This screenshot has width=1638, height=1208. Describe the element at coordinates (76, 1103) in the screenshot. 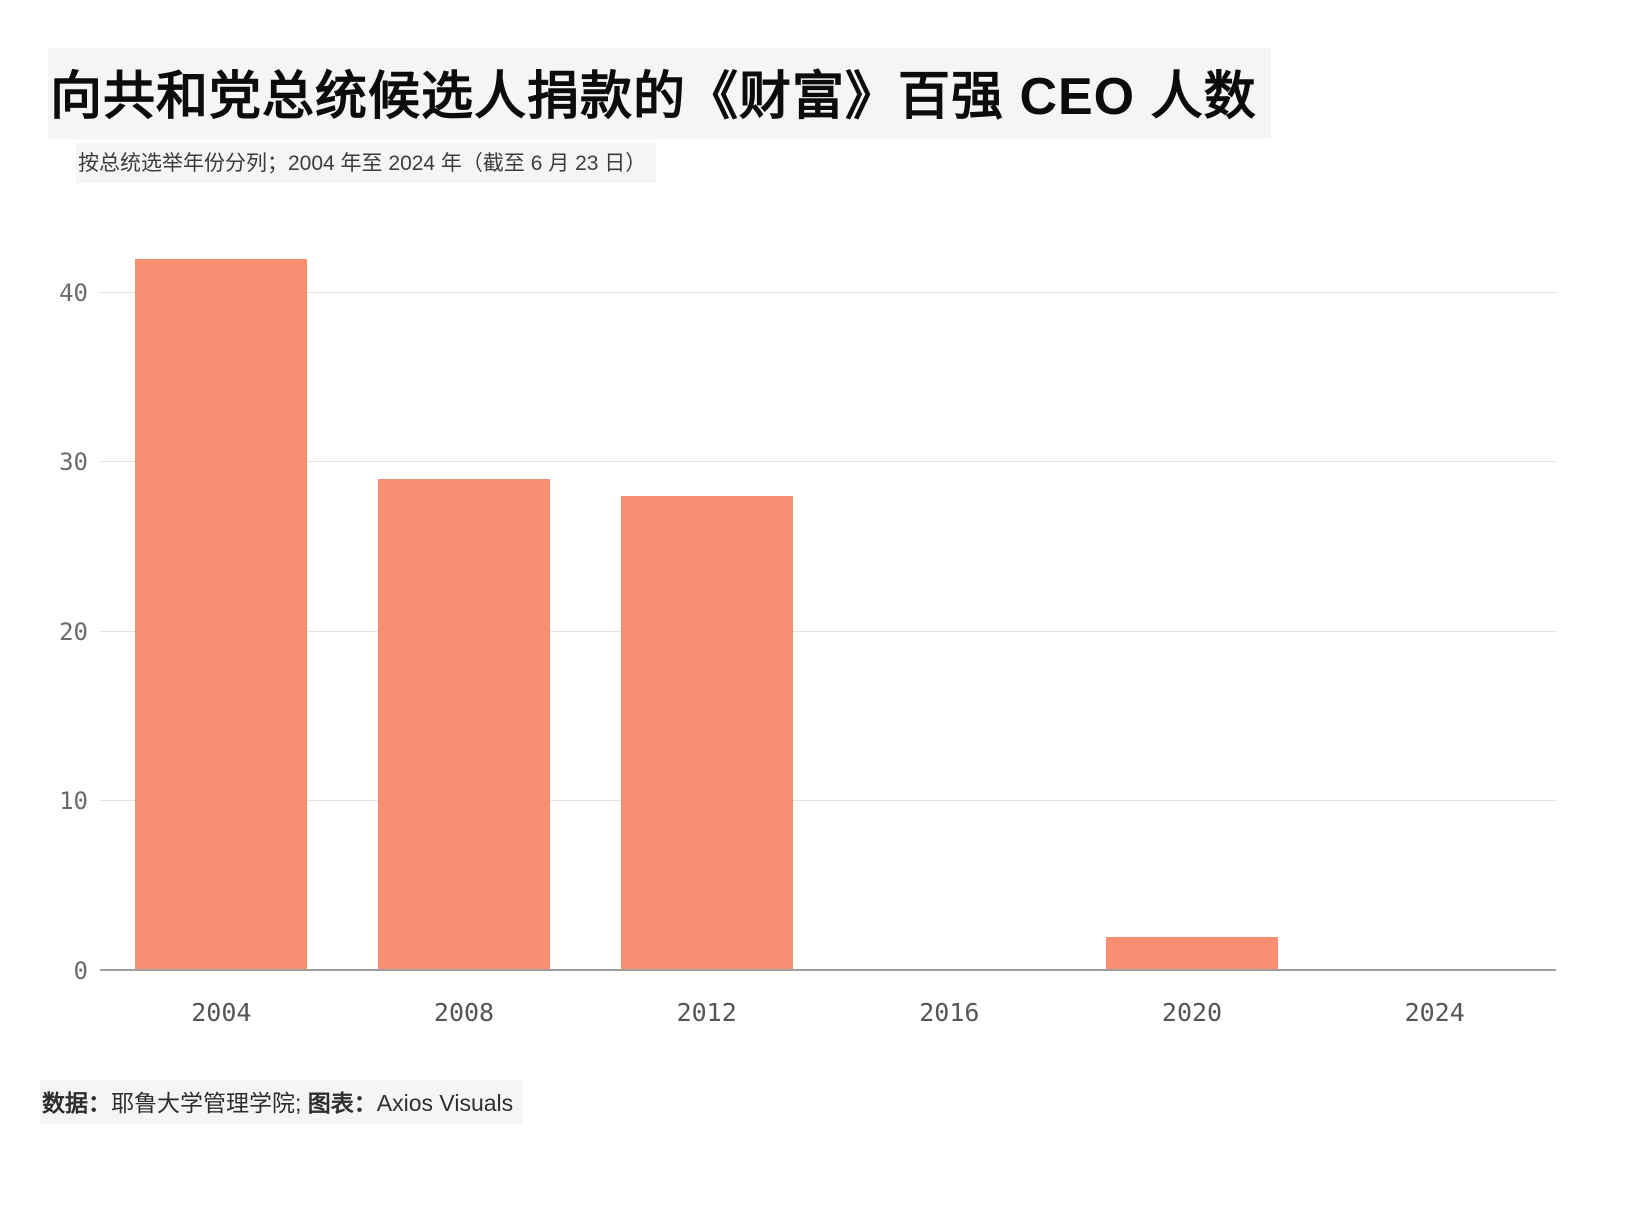

I see `source-label: 数据：` at that location.